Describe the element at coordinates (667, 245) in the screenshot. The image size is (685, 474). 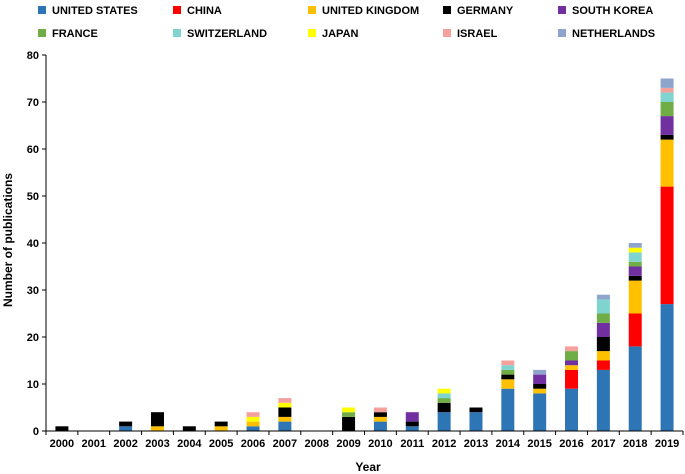
I see `bar-segment-china-2019` at that location.